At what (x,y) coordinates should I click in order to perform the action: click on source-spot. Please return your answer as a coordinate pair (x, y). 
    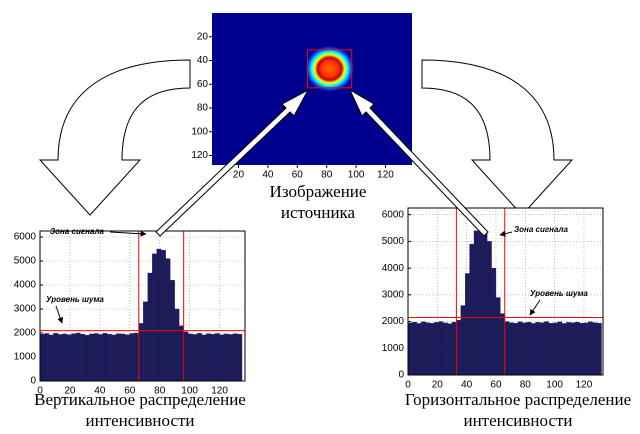
    Looking at the image, I should click on (329, 69).